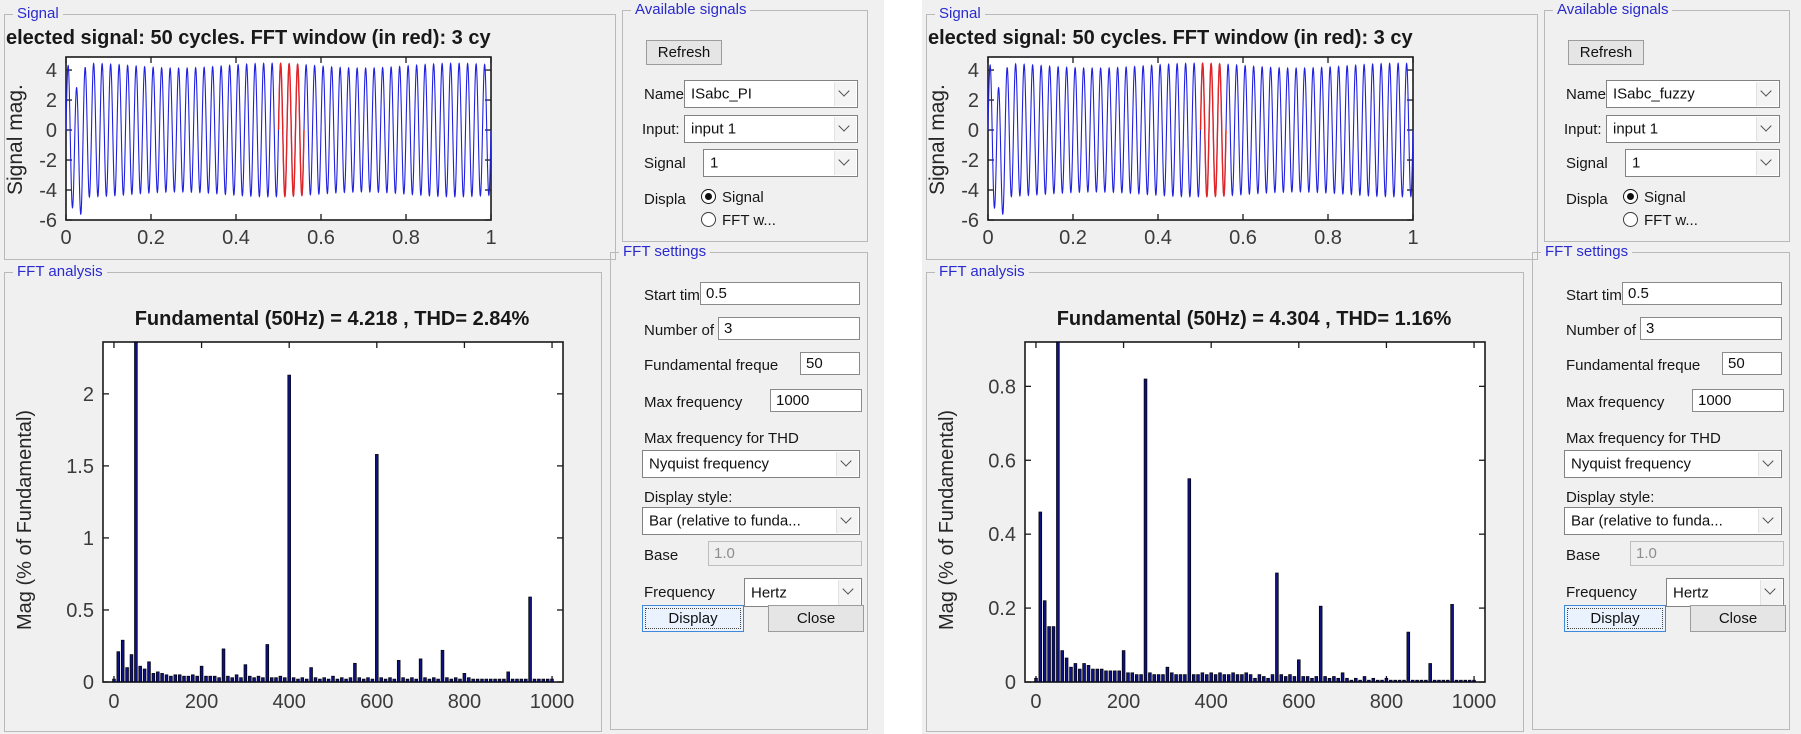 The image size is (1801, 734). Describe the element at coordinates (982, 271) in the screenshot. I see `fft-analysis-title: FFT analysis` at that location.